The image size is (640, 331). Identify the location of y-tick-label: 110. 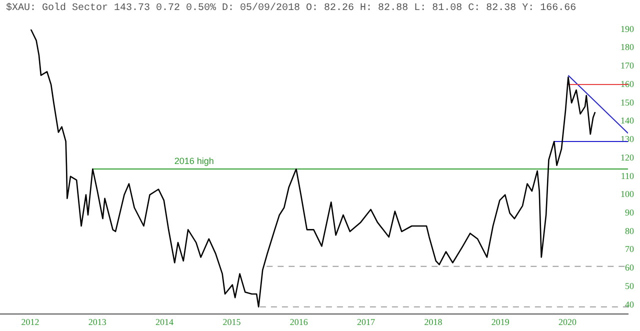
(627, 175).